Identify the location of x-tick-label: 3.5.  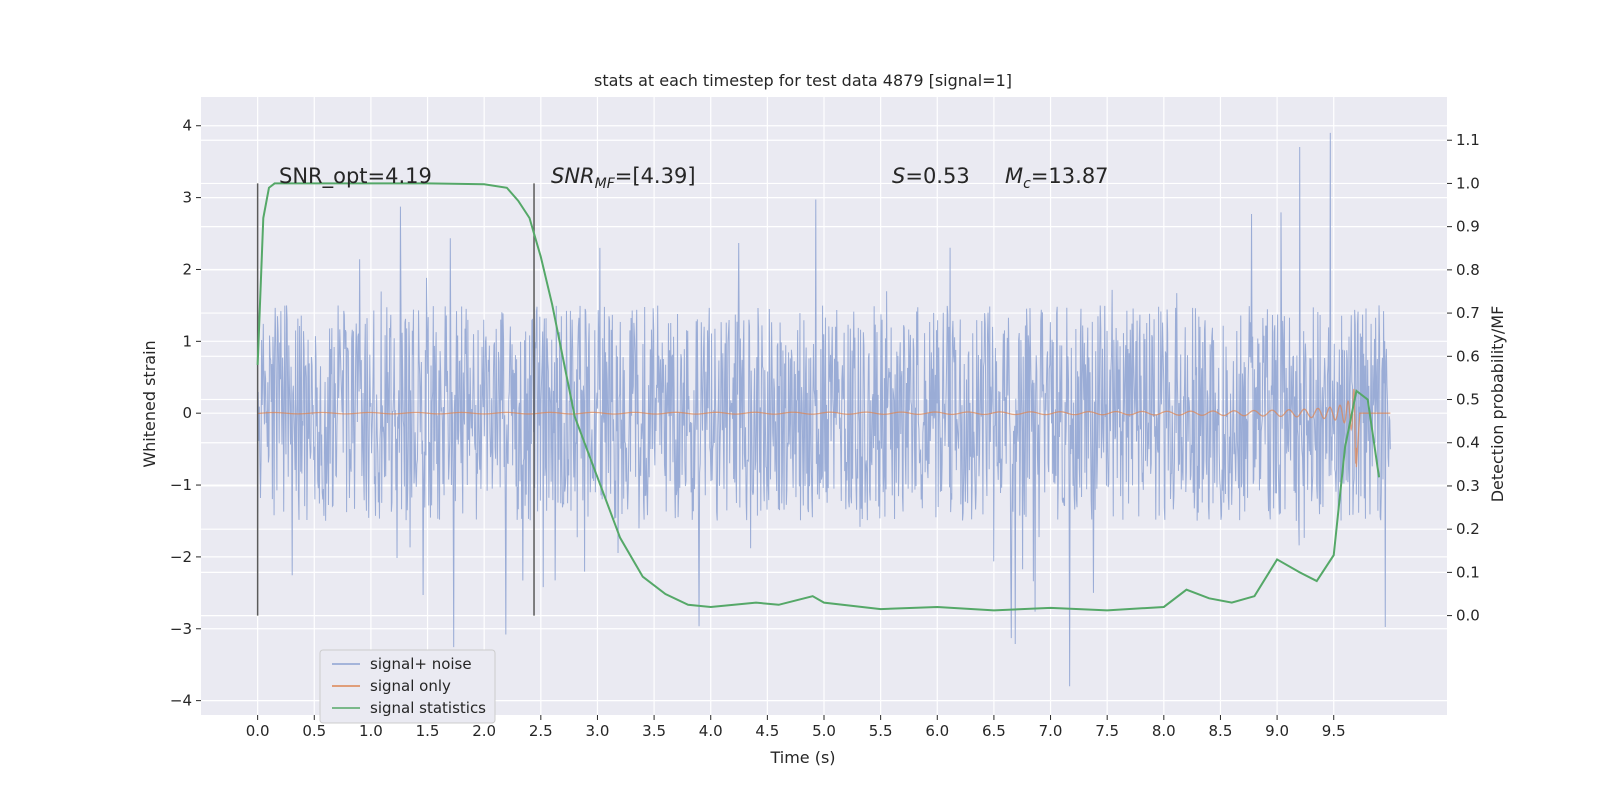
(654, 731).